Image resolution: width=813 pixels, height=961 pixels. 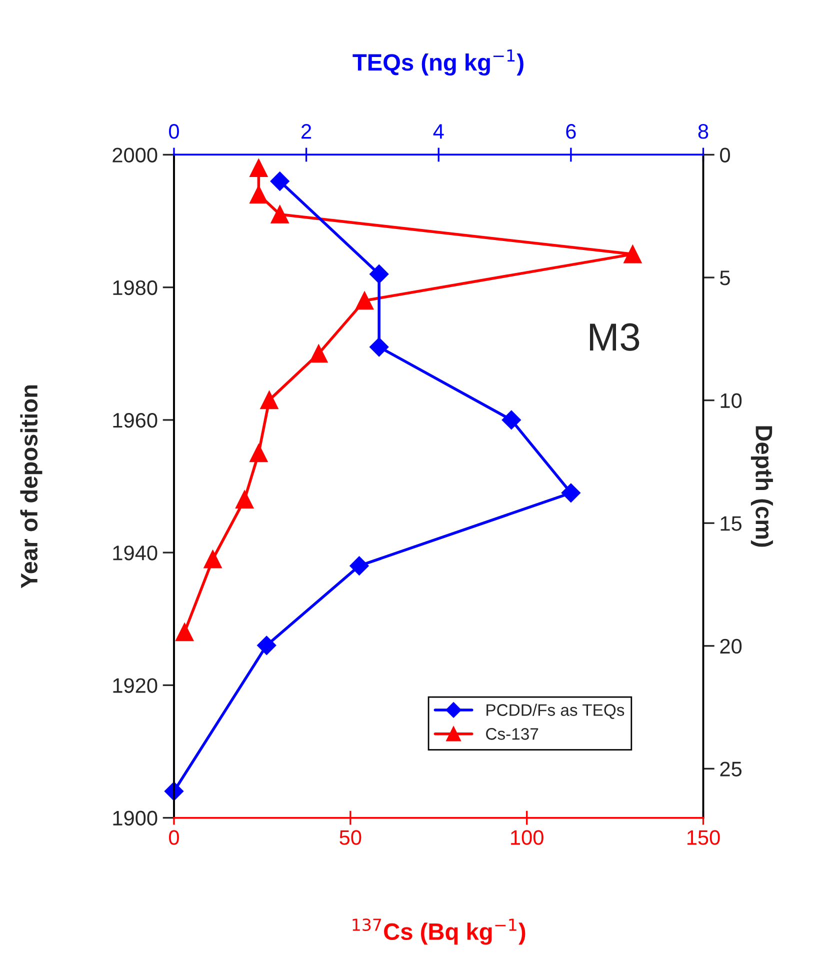 I want to click on x2-tick-label: 4, so click(x=438, y=131).